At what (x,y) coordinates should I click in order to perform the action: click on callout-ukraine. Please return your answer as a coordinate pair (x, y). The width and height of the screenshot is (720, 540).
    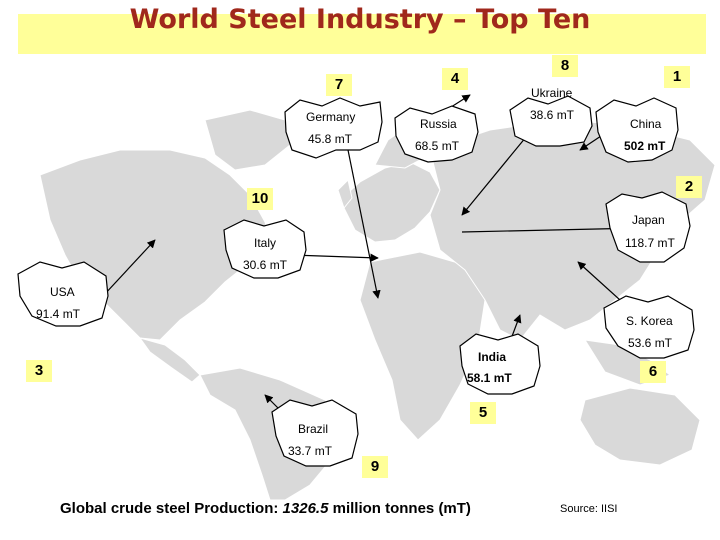
    Looking at the image, I should click on (551, 121).